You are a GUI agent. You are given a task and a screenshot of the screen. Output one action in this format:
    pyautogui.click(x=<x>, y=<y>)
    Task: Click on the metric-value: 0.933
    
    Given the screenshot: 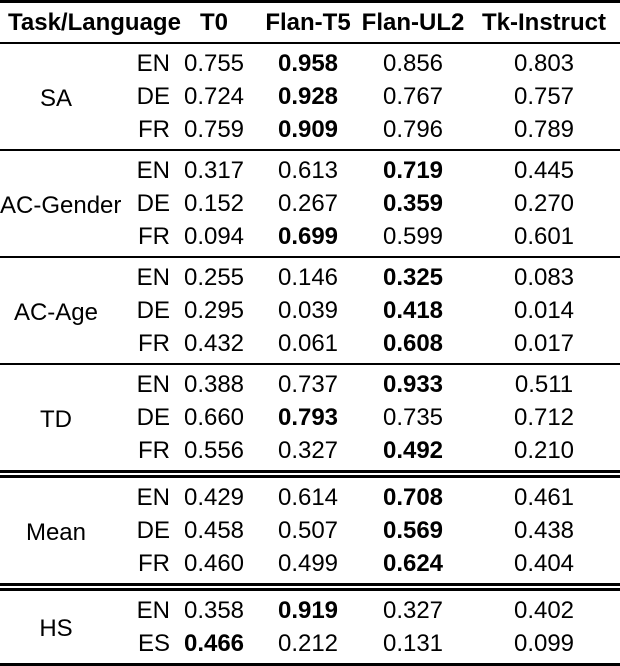 What is the action you would take?
    pyautogui.click(x=413, y=382)
    